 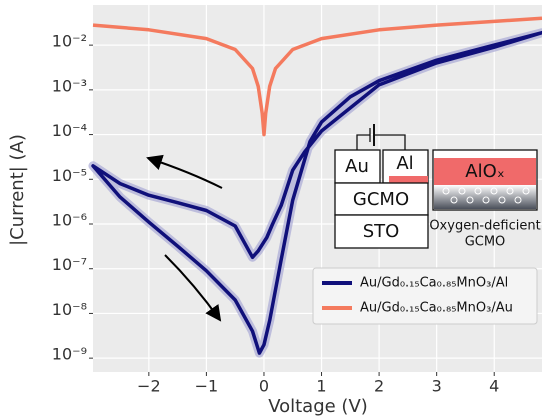 What do you see at coordinates (69, 85) in the screenshot?
I see `y-tick-label: 10⁻³` at bounding box center [69, 85].